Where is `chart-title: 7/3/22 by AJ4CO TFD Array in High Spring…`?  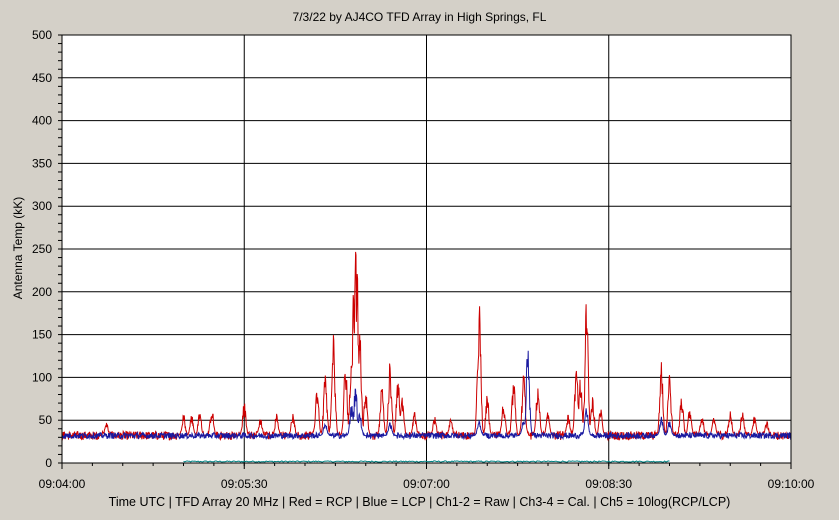 chart-title: 7/3/22 by AJ4CO TFD Array in High Spring… is located at coordinates (419, 17).